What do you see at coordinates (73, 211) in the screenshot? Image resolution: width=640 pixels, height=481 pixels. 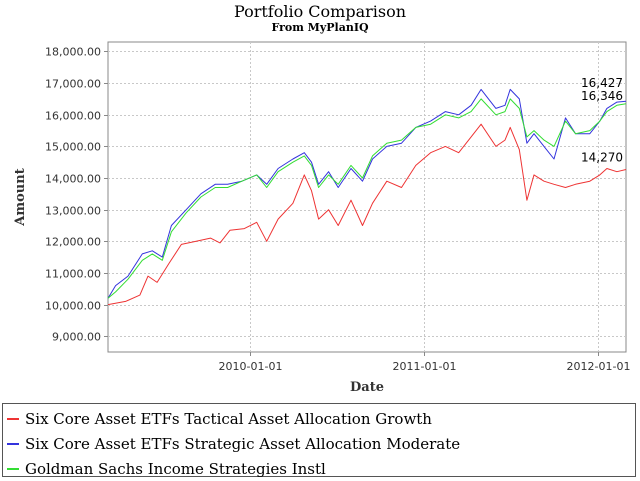 I see `y-tick-label: 13,000.00` at bounding box center [73, 211].